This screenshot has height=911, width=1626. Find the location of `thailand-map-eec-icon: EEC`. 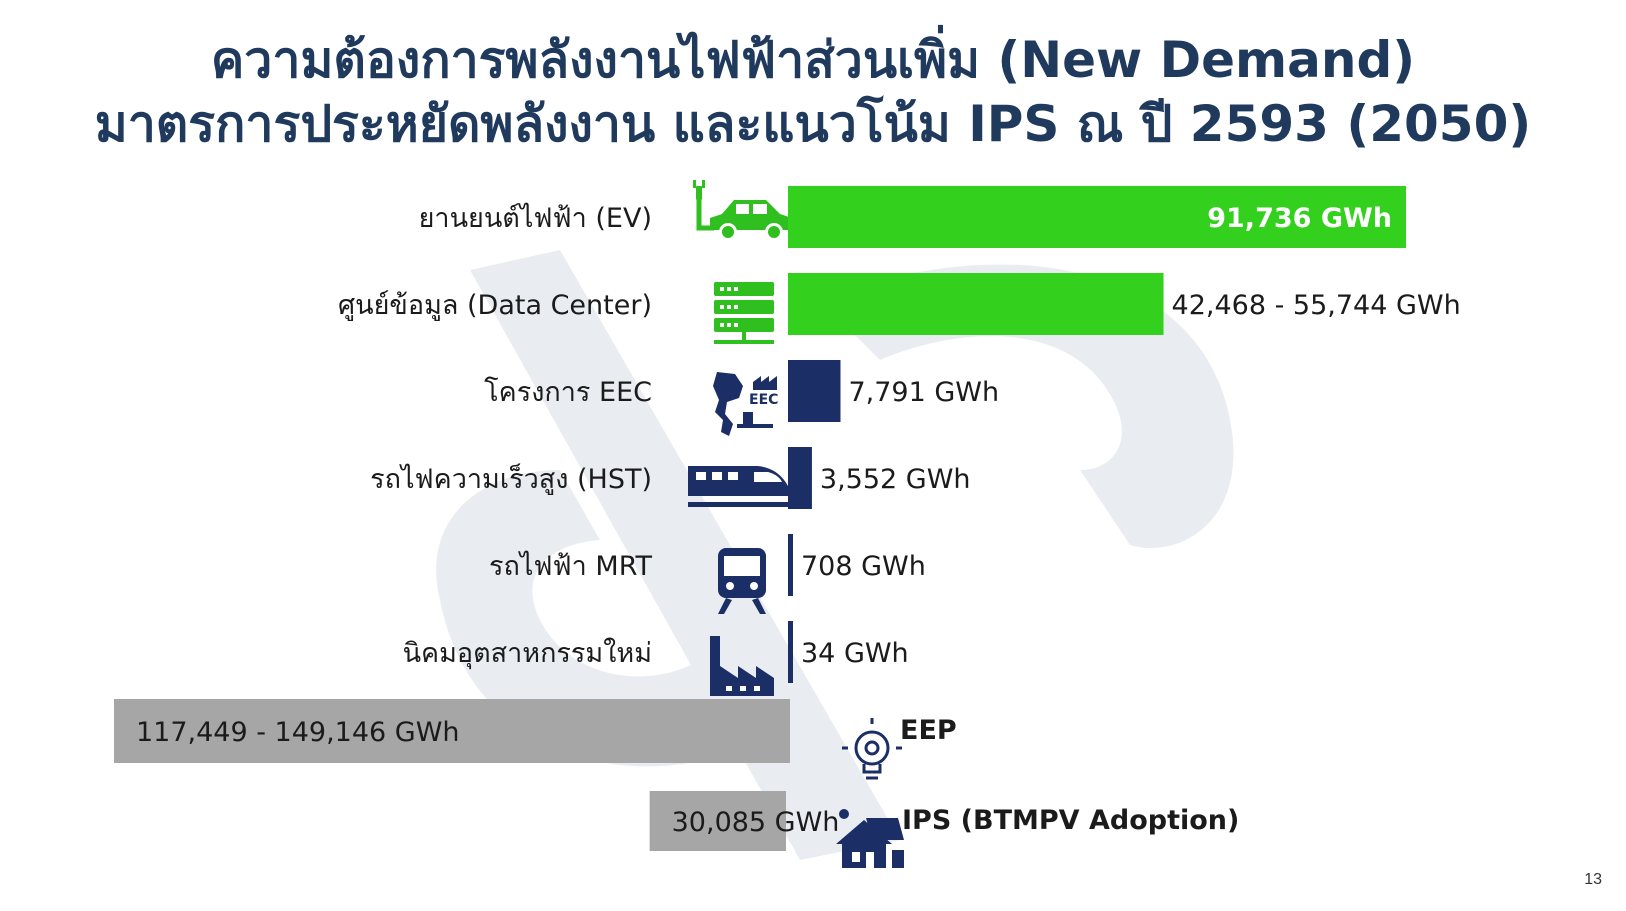

thailand-map-eec-icon: EEC is located at coordinates (745, 404).